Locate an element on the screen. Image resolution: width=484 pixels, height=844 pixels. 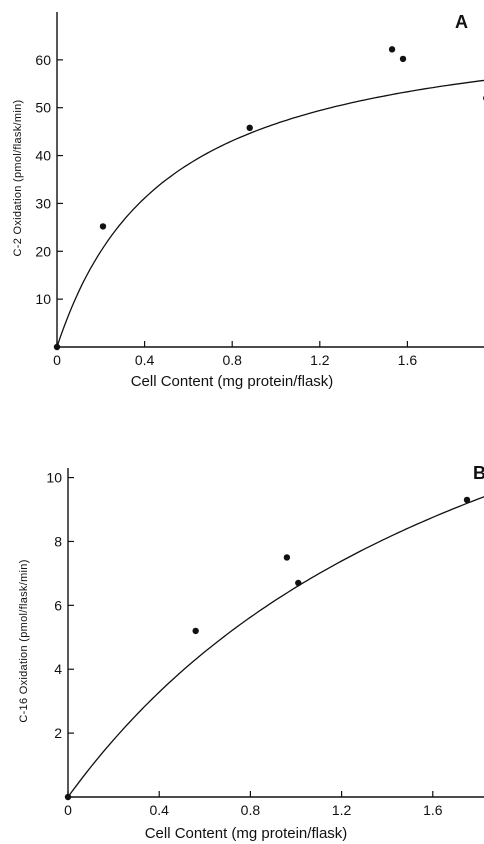
x-tick-label-b: 1.6 is located at coordinates (433, 810).